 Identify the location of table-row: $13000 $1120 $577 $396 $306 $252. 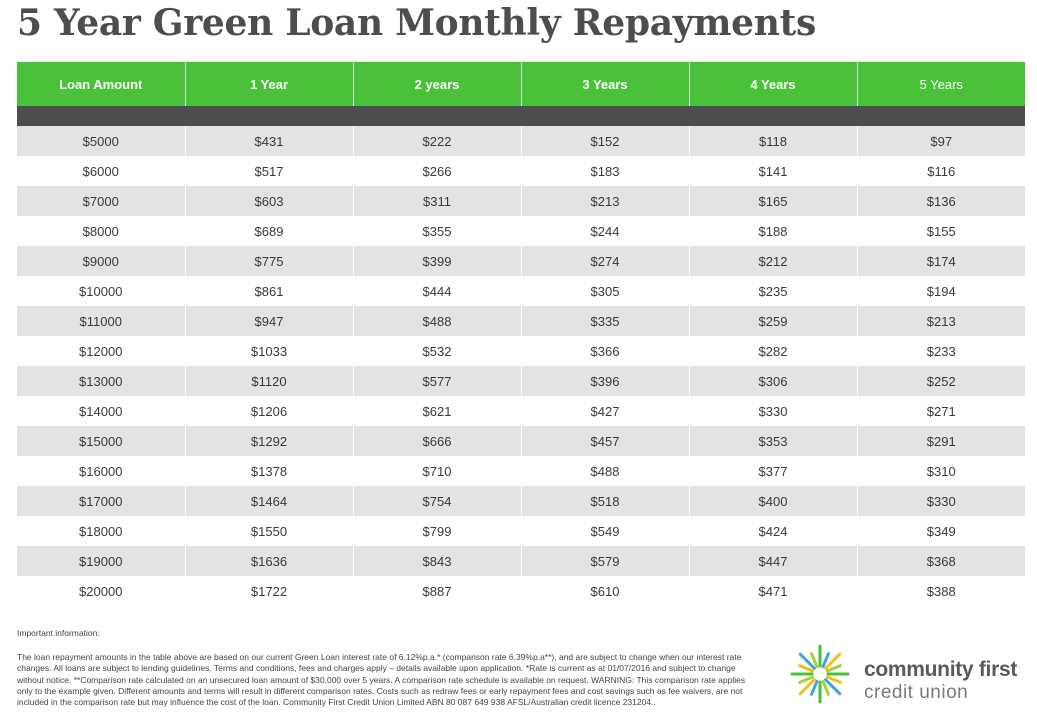
(521, 381).